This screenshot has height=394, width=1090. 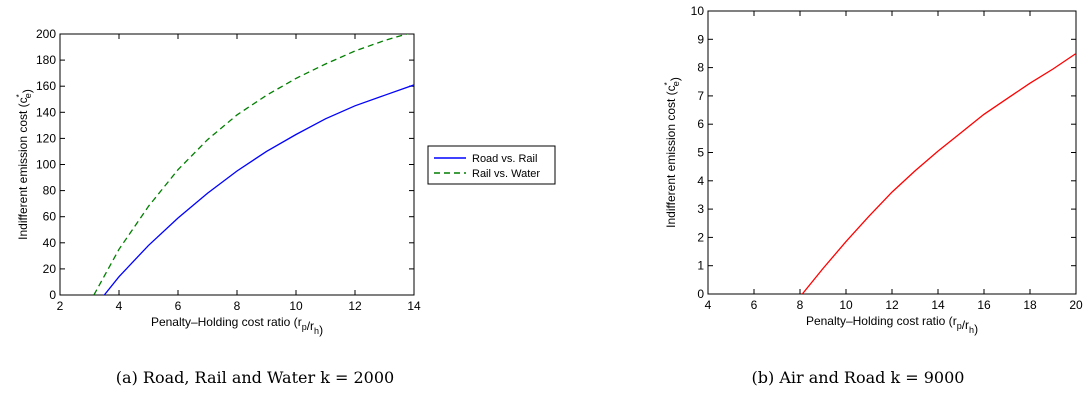 What do you see at coordinates (698, 11) in the screenshot?
I see `y-tick-label: 10` at bounding box center [698, 11].